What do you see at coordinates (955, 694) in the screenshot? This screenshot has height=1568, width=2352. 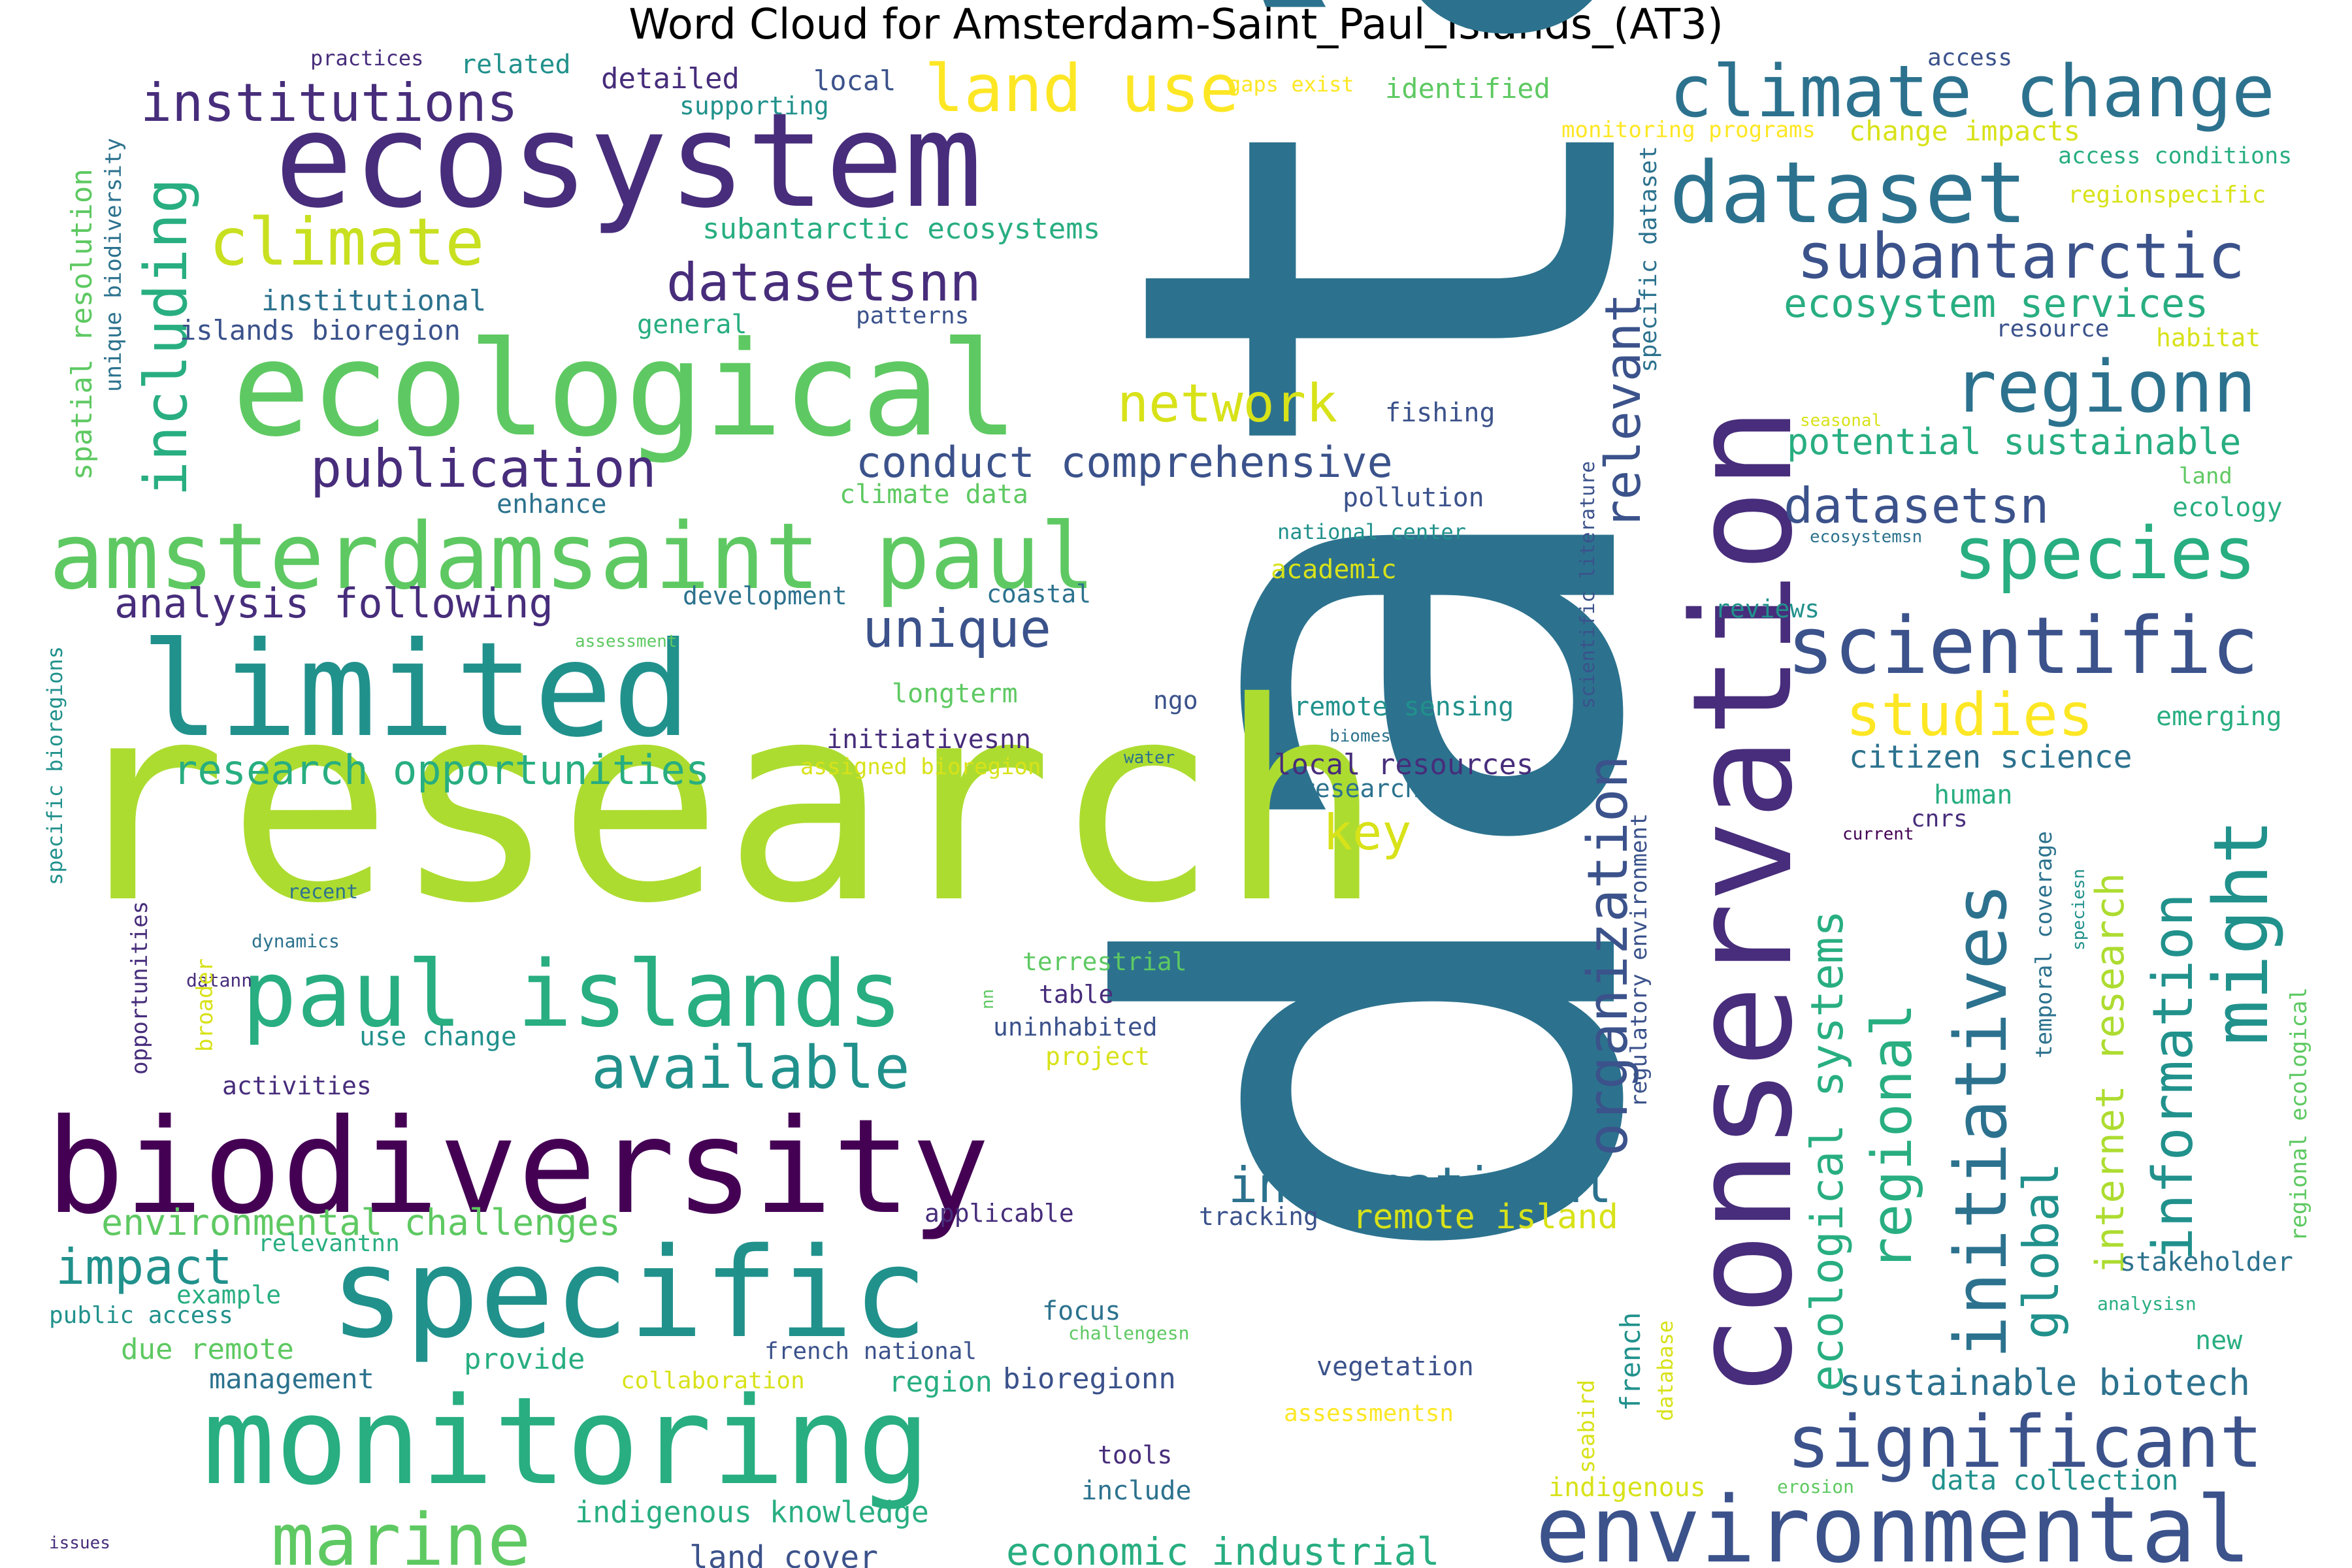 I see `word-longterm: longterm` at bounding box center [955, 694].